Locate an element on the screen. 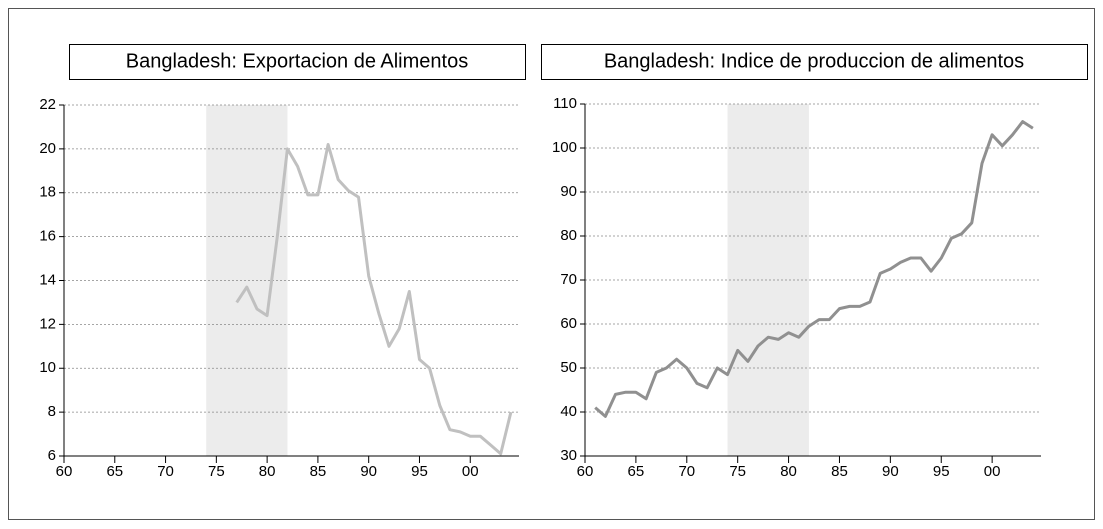 The height and width of the screenshot is (529, 1103). data-line is located at coordinates (374, 299).